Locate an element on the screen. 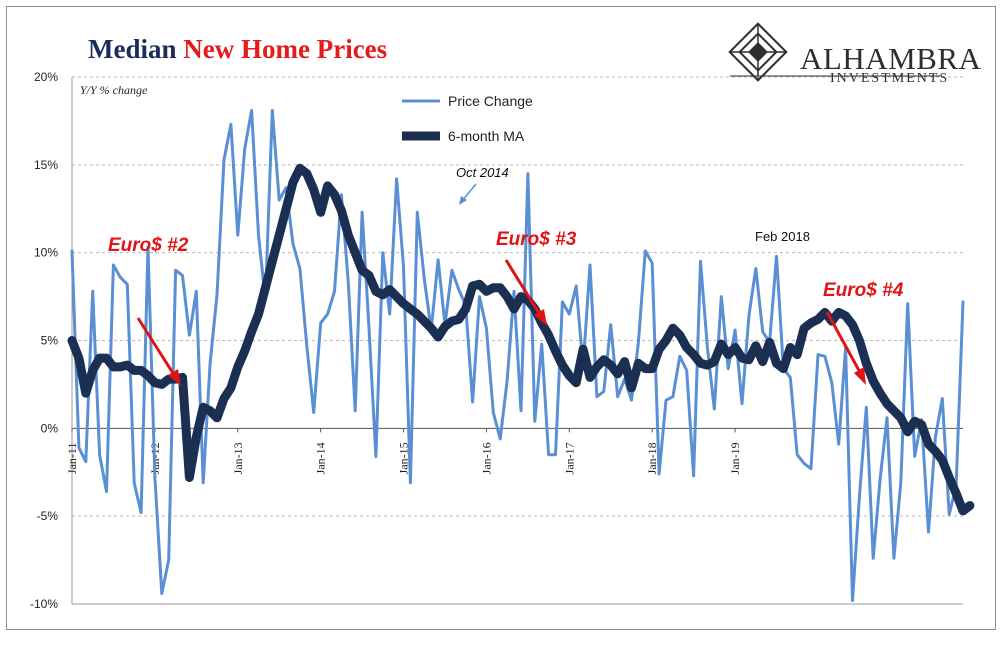 The width and height of the screenshot is (1002, 658). x-tick-label: Jan-18 is located at coordinates (652, 458).